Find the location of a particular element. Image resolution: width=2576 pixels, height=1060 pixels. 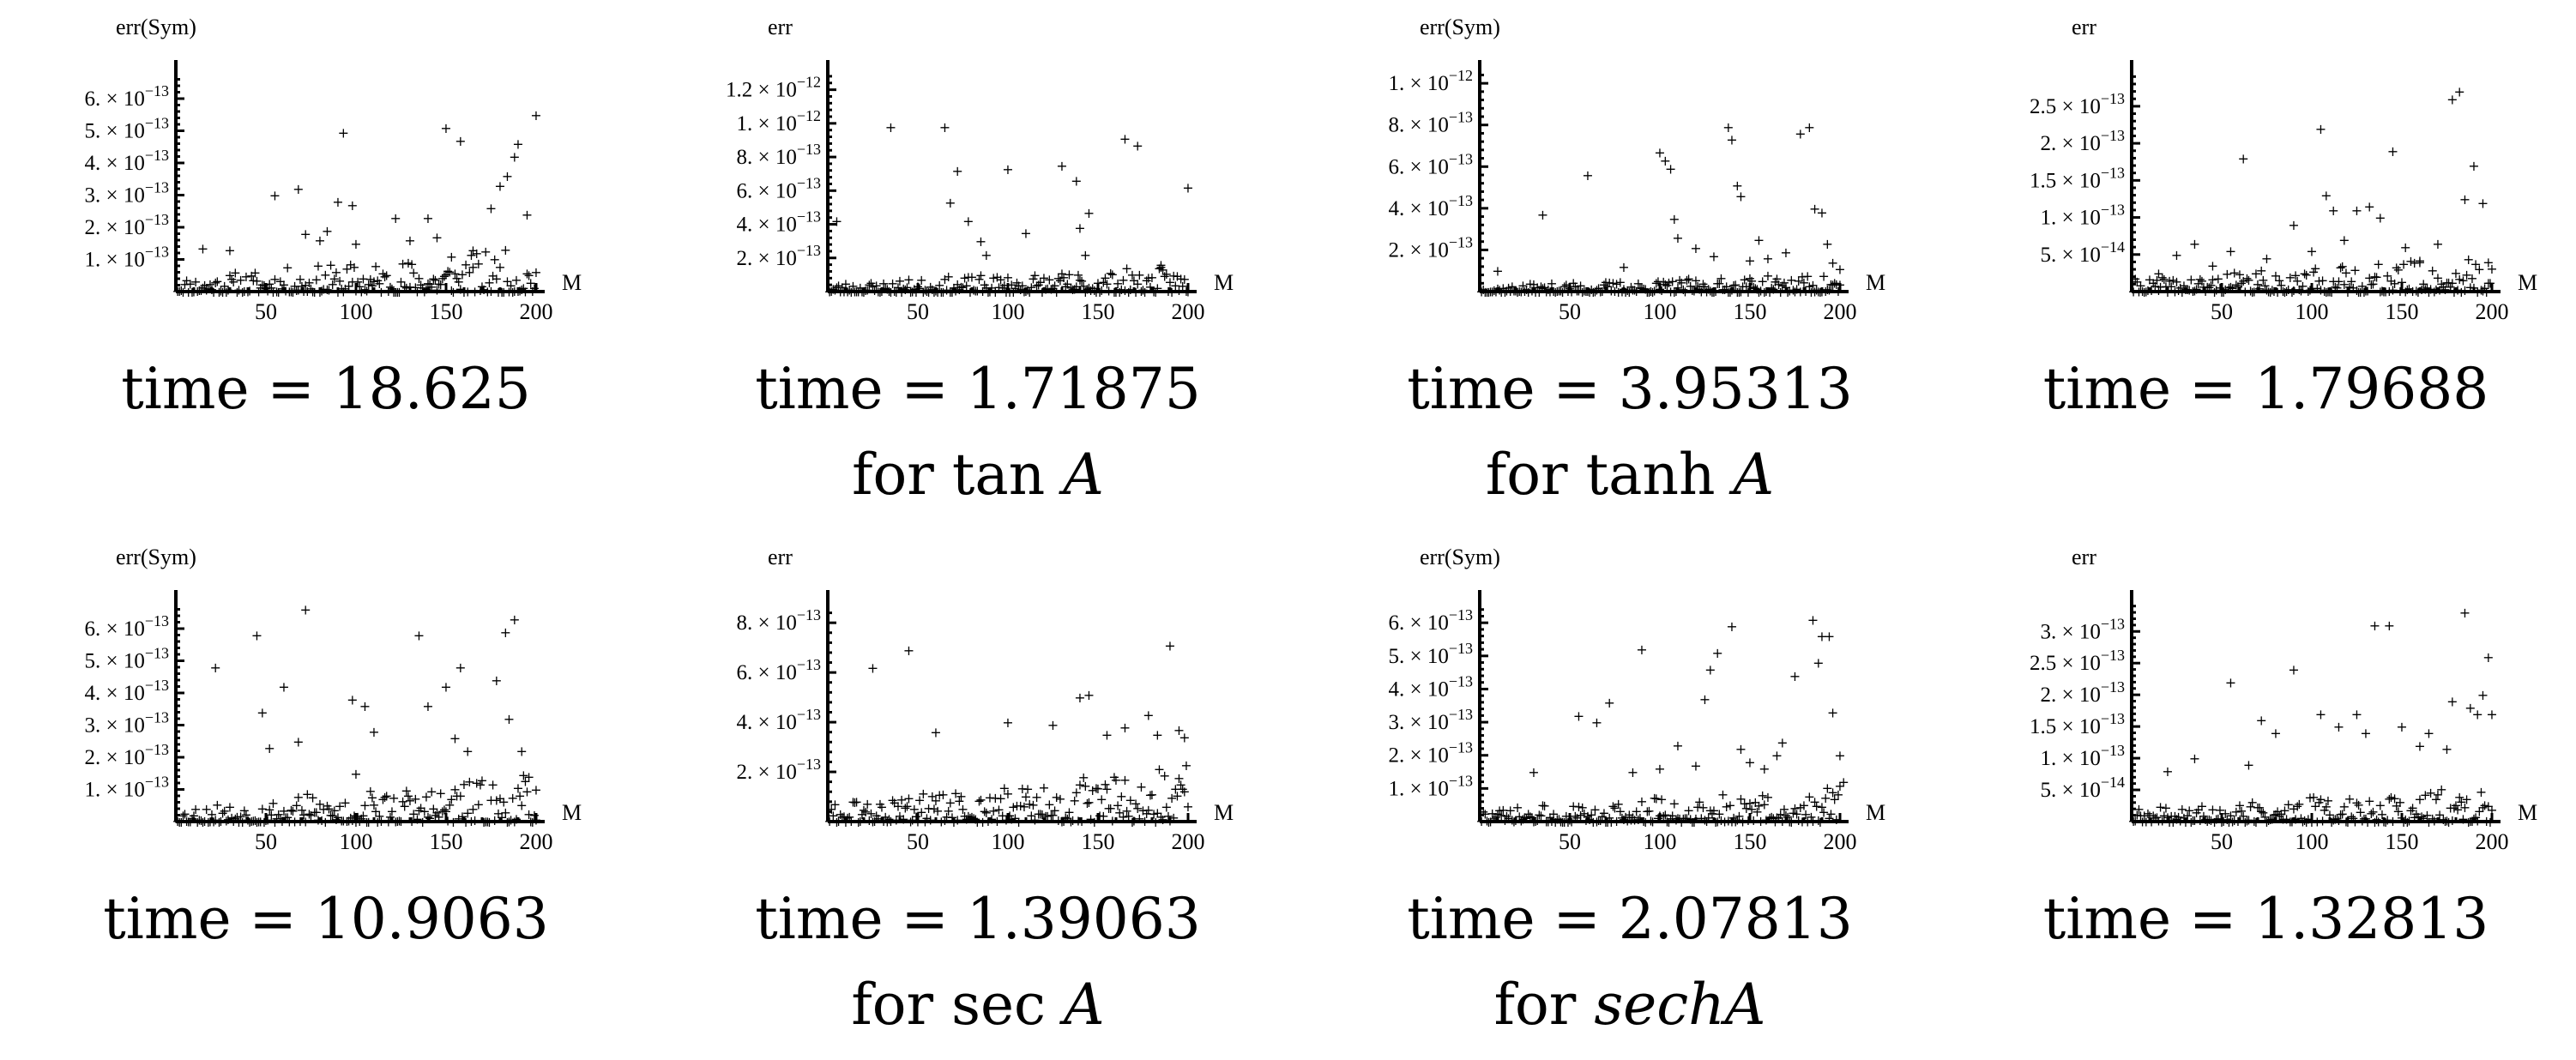

x-tick-label: 200 is located at coordinates (1840, 311).